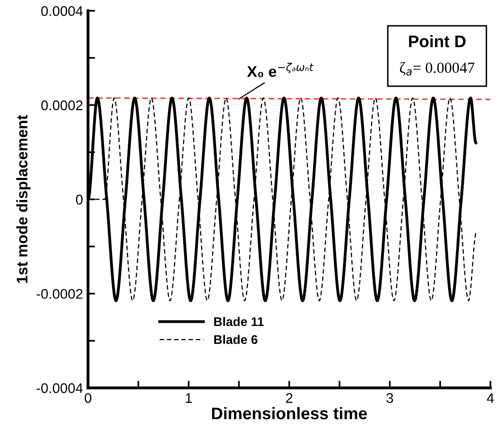 Image resolution: width=503 pixels, height=431 pixels. Describe the element at coordinates (236, 339) in the screenshot. I see `legend-label: Blade 6` at that location.